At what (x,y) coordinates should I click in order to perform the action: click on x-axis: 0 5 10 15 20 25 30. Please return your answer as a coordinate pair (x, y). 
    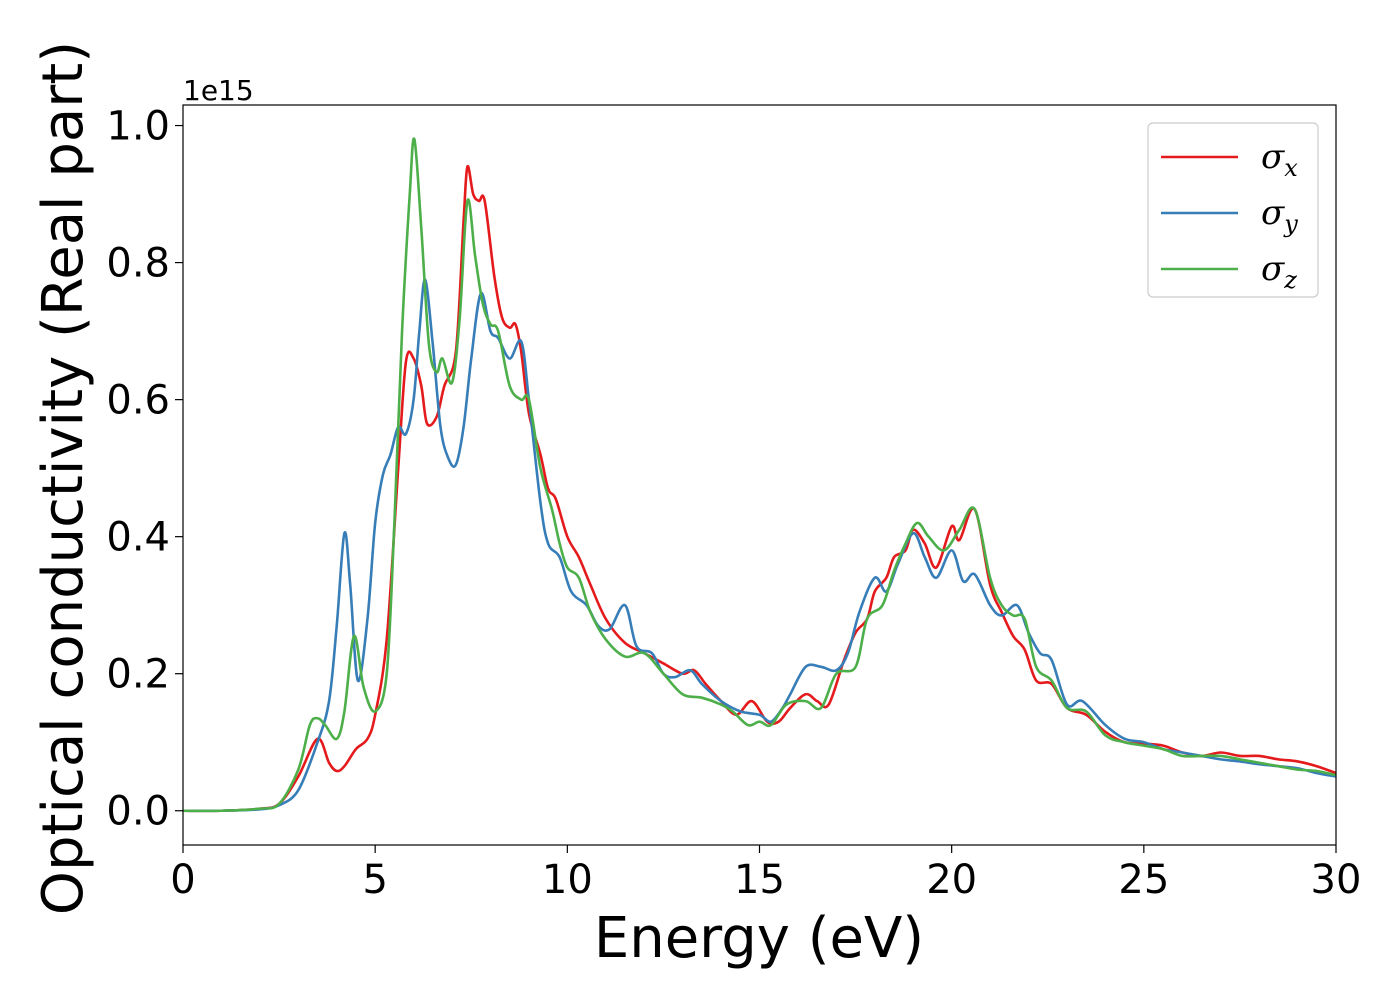
    Looking at the image, I should click on (765, 874).